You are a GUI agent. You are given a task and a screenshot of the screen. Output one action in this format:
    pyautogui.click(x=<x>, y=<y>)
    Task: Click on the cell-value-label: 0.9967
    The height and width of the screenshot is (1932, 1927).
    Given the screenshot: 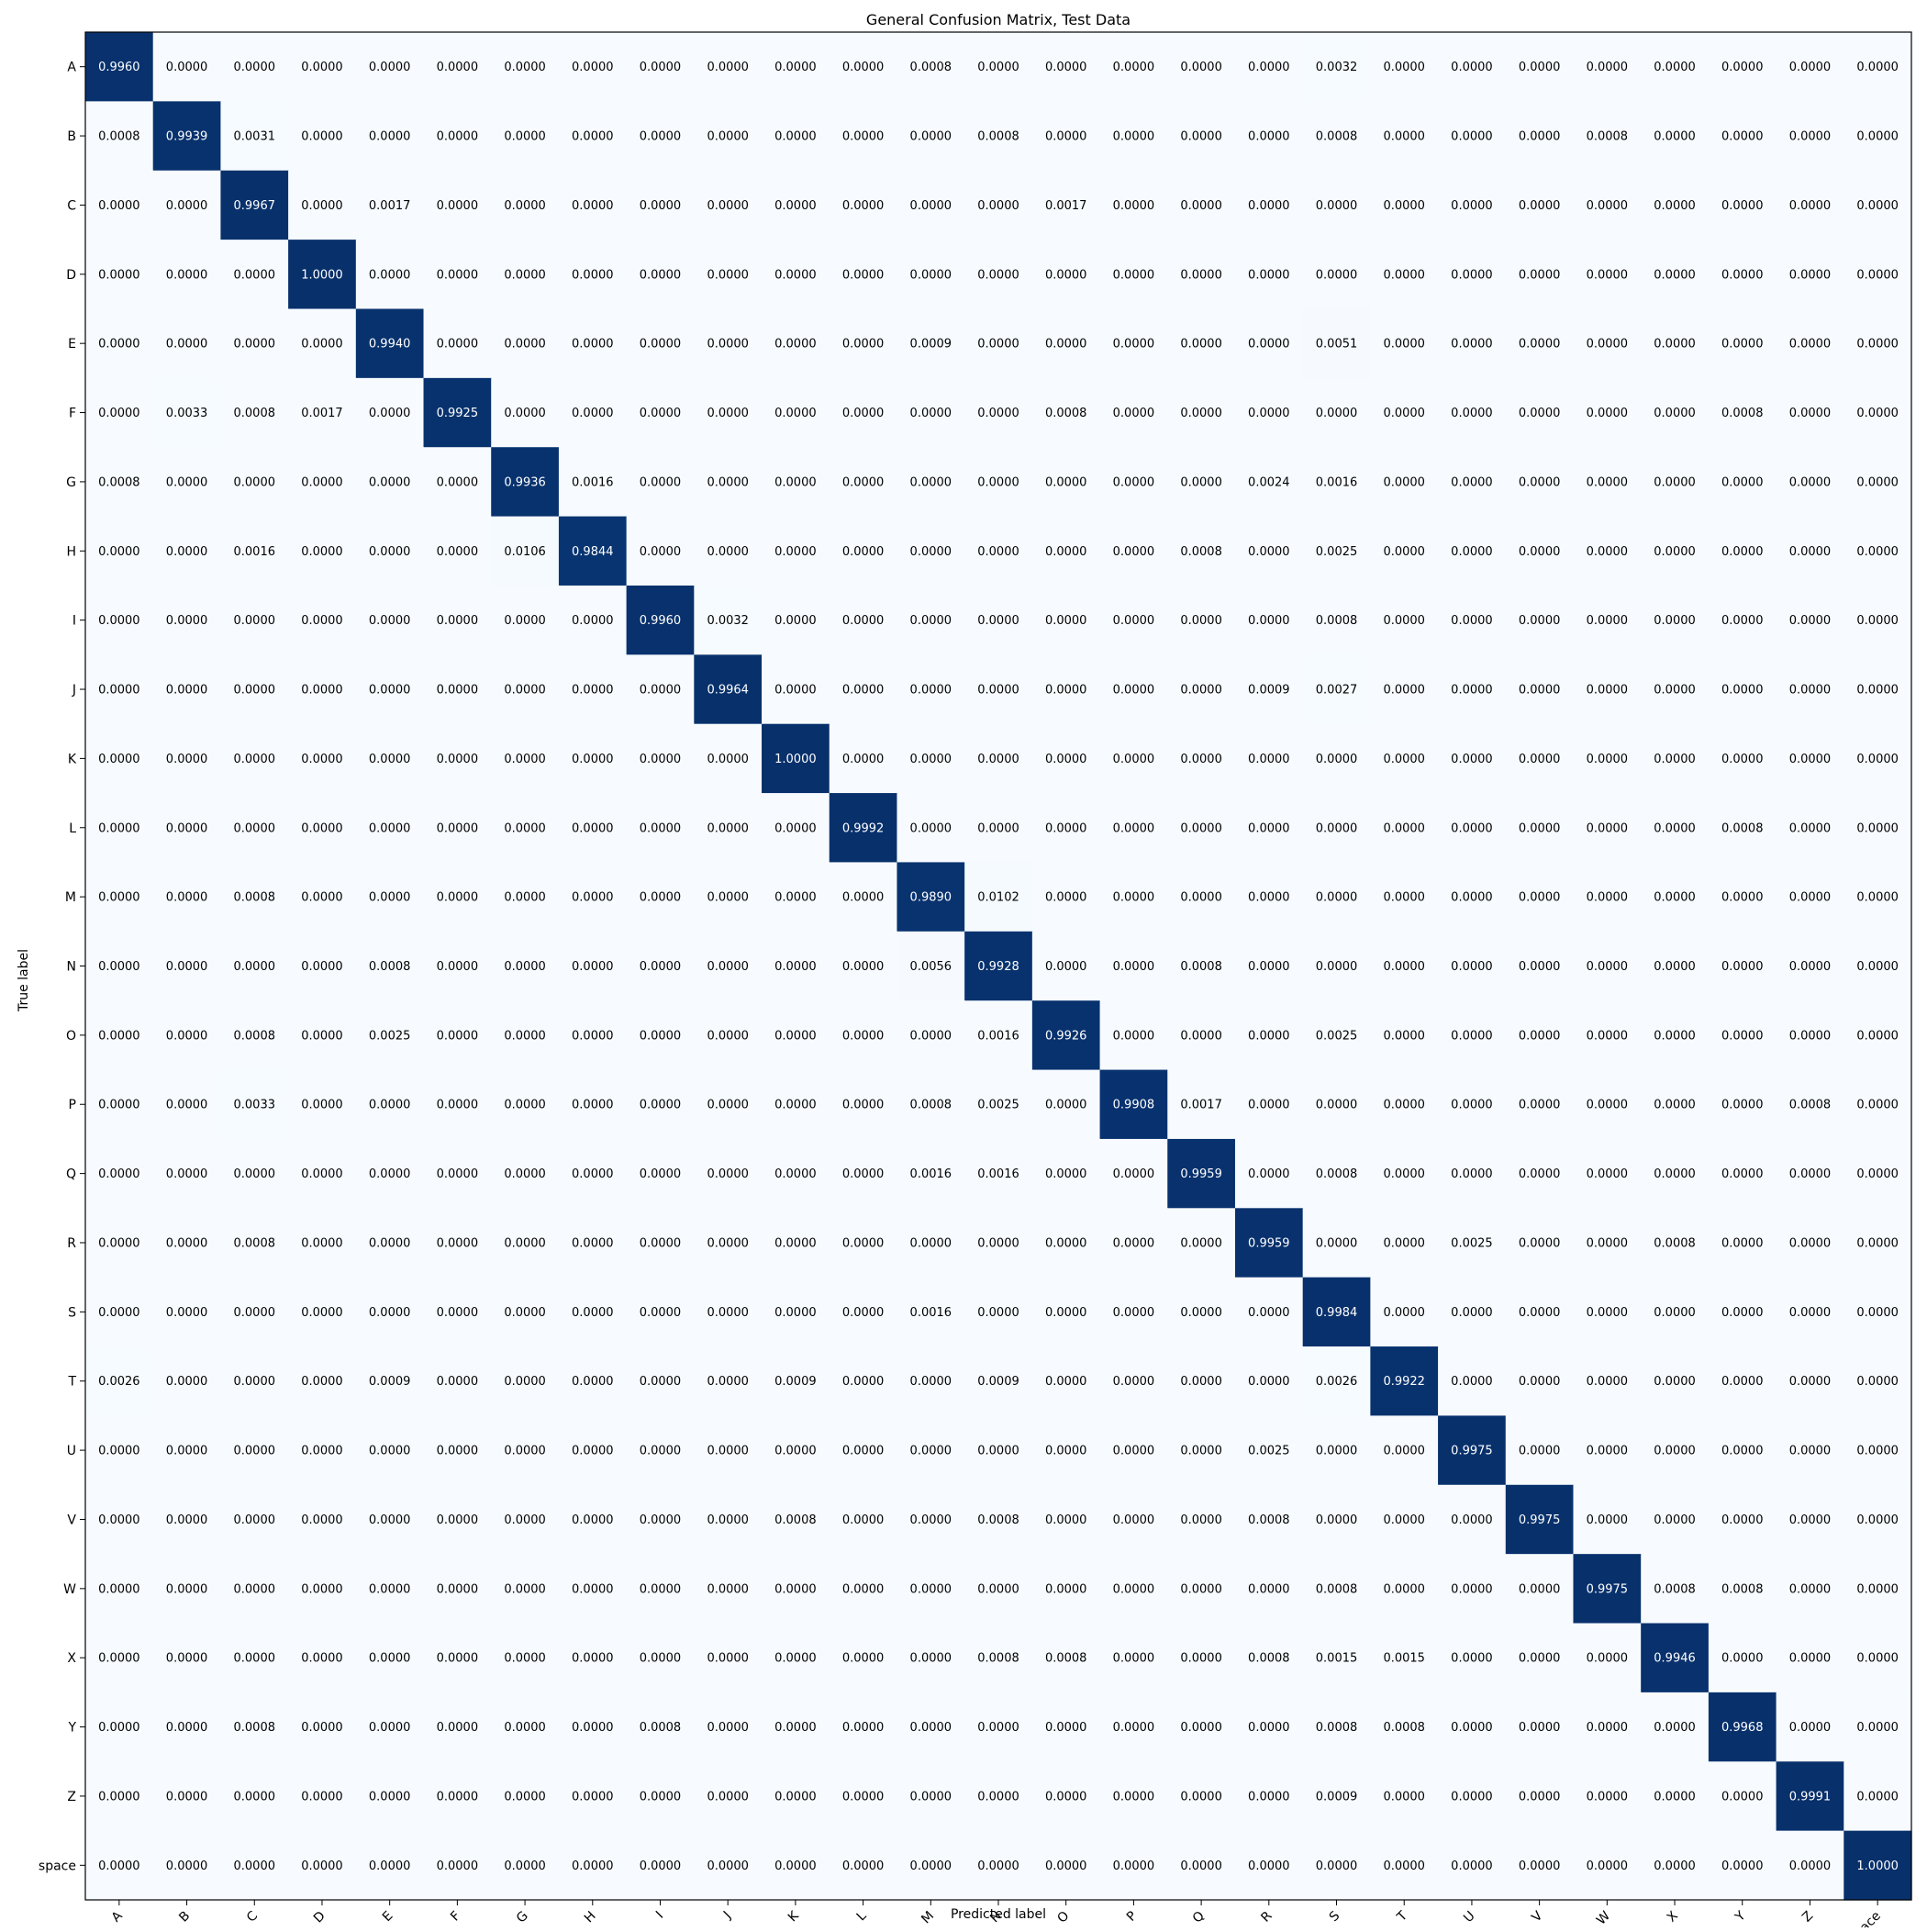 What is the action you would take?
    pyautogui.click(x=255, y=206)
    